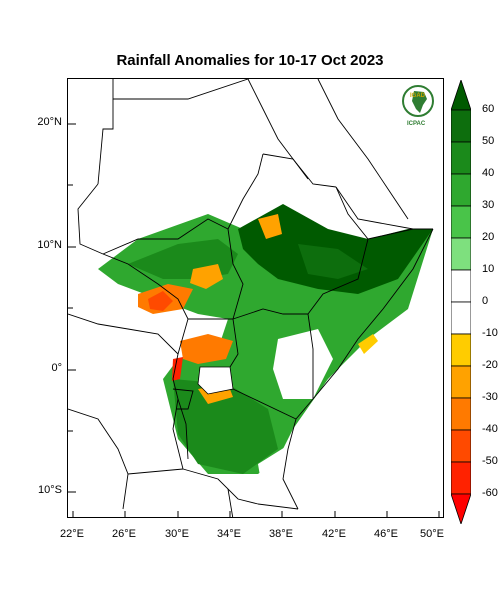  I want to click on border-rwanda-burundi, so click(183, 399).